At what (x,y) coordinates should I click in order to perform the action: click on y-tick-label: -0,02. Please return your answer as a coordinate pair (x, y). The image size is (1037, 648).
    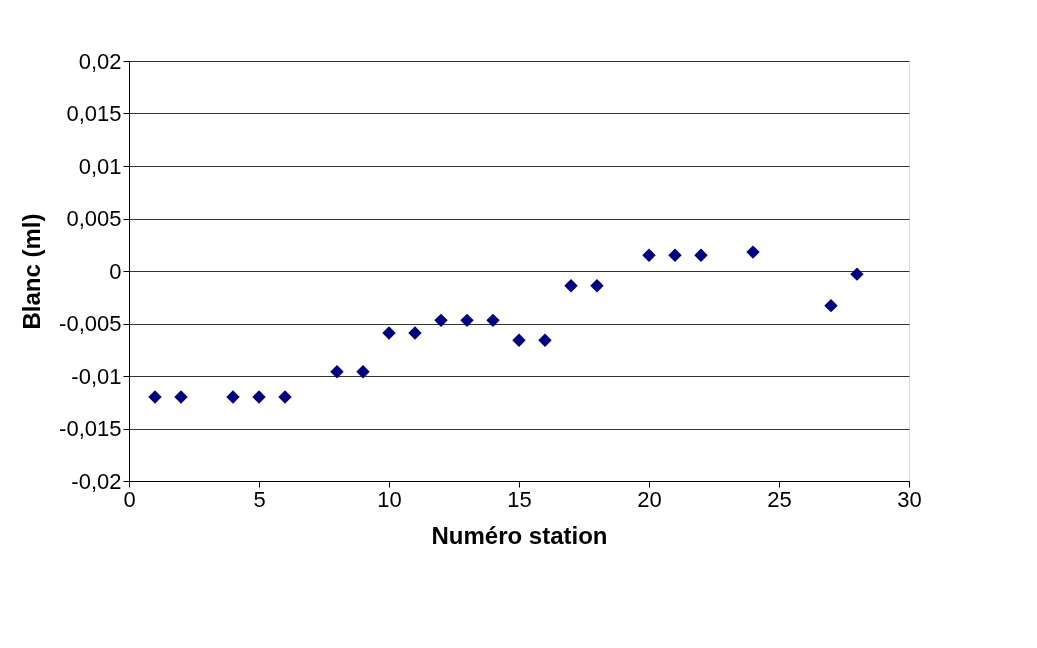
    Looking at the image, I should click on (96, 481).